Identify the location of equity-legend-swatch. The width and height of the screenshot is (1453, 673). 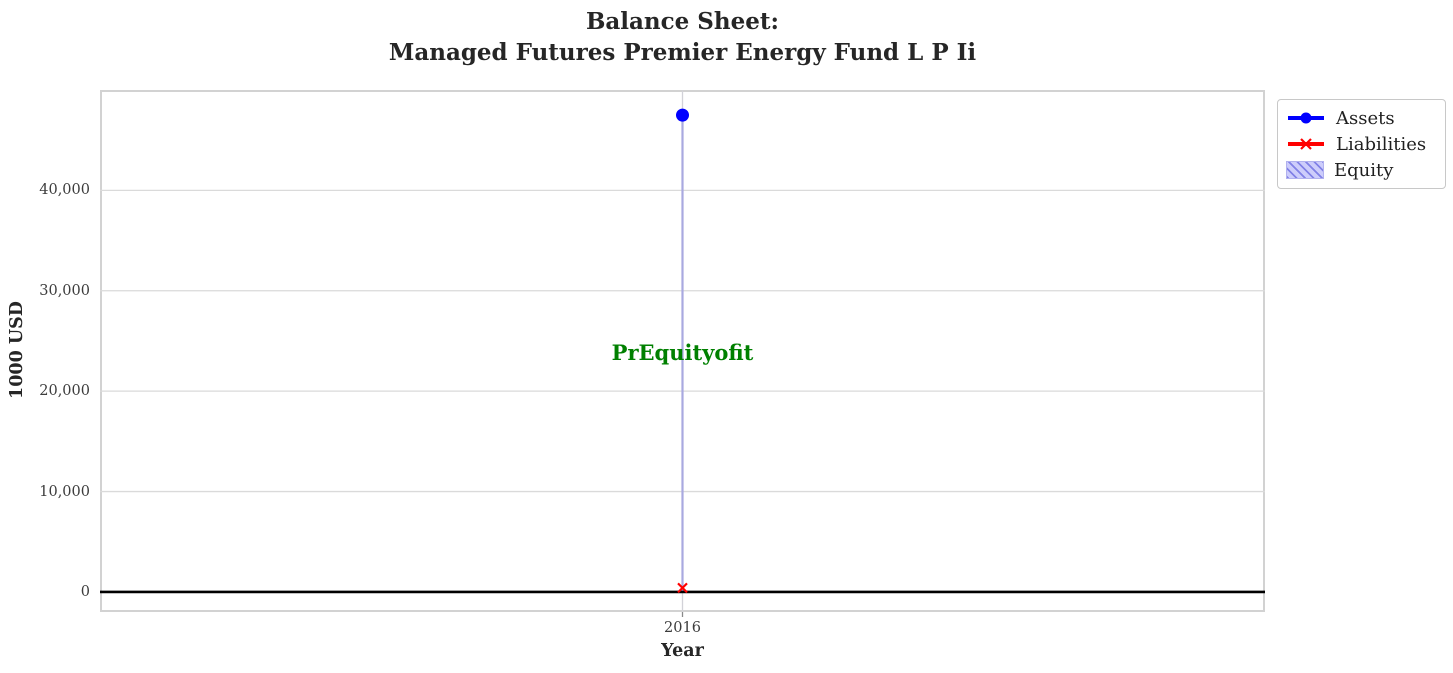
(1305, 170).